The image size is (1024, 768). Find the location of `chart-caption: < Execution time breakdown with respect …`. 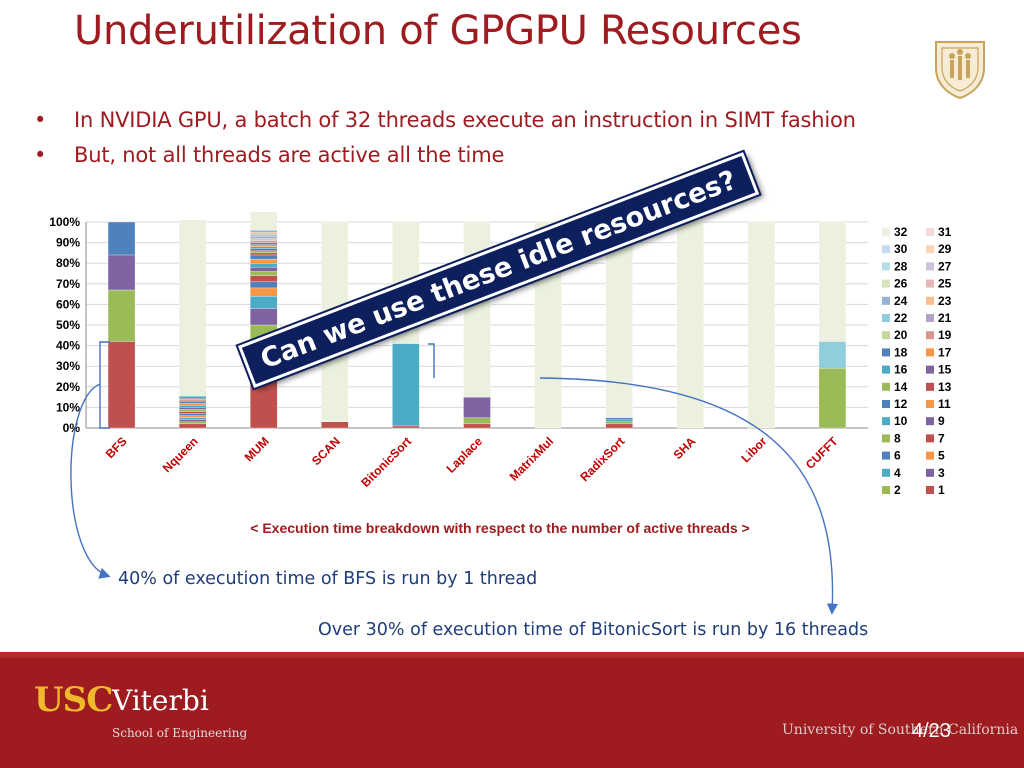

chart-caption: < Execution time breakdown with respect … is located at coordinates (500, 528).